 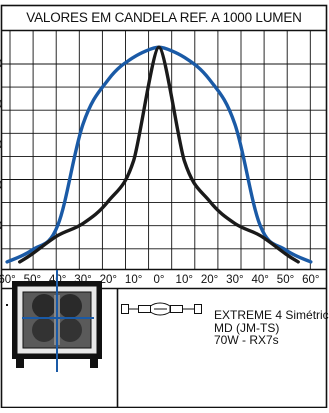 I want to click on x-tick-label: 30°, so click(x=234, y=280).